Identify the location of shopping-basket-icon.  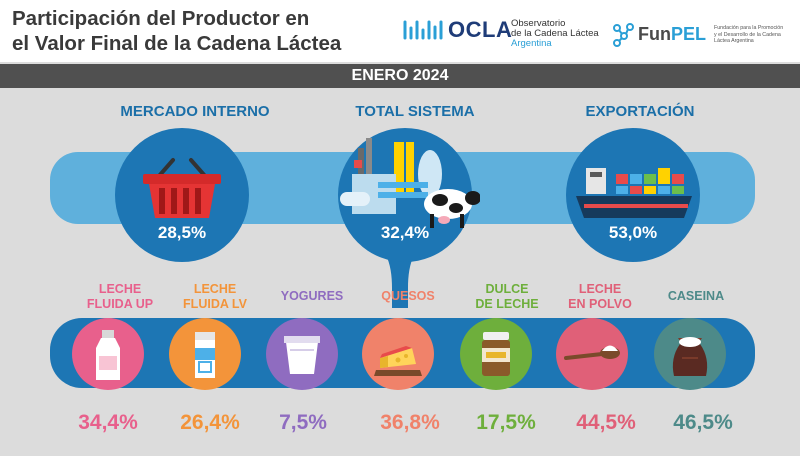
(182, 188).